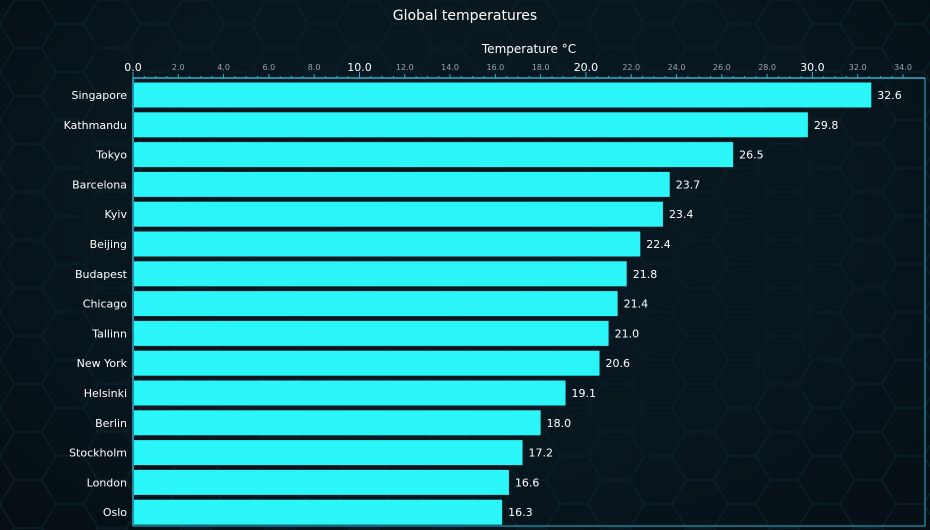  I want to click on category-label: Tallinn, so click(109, 333).